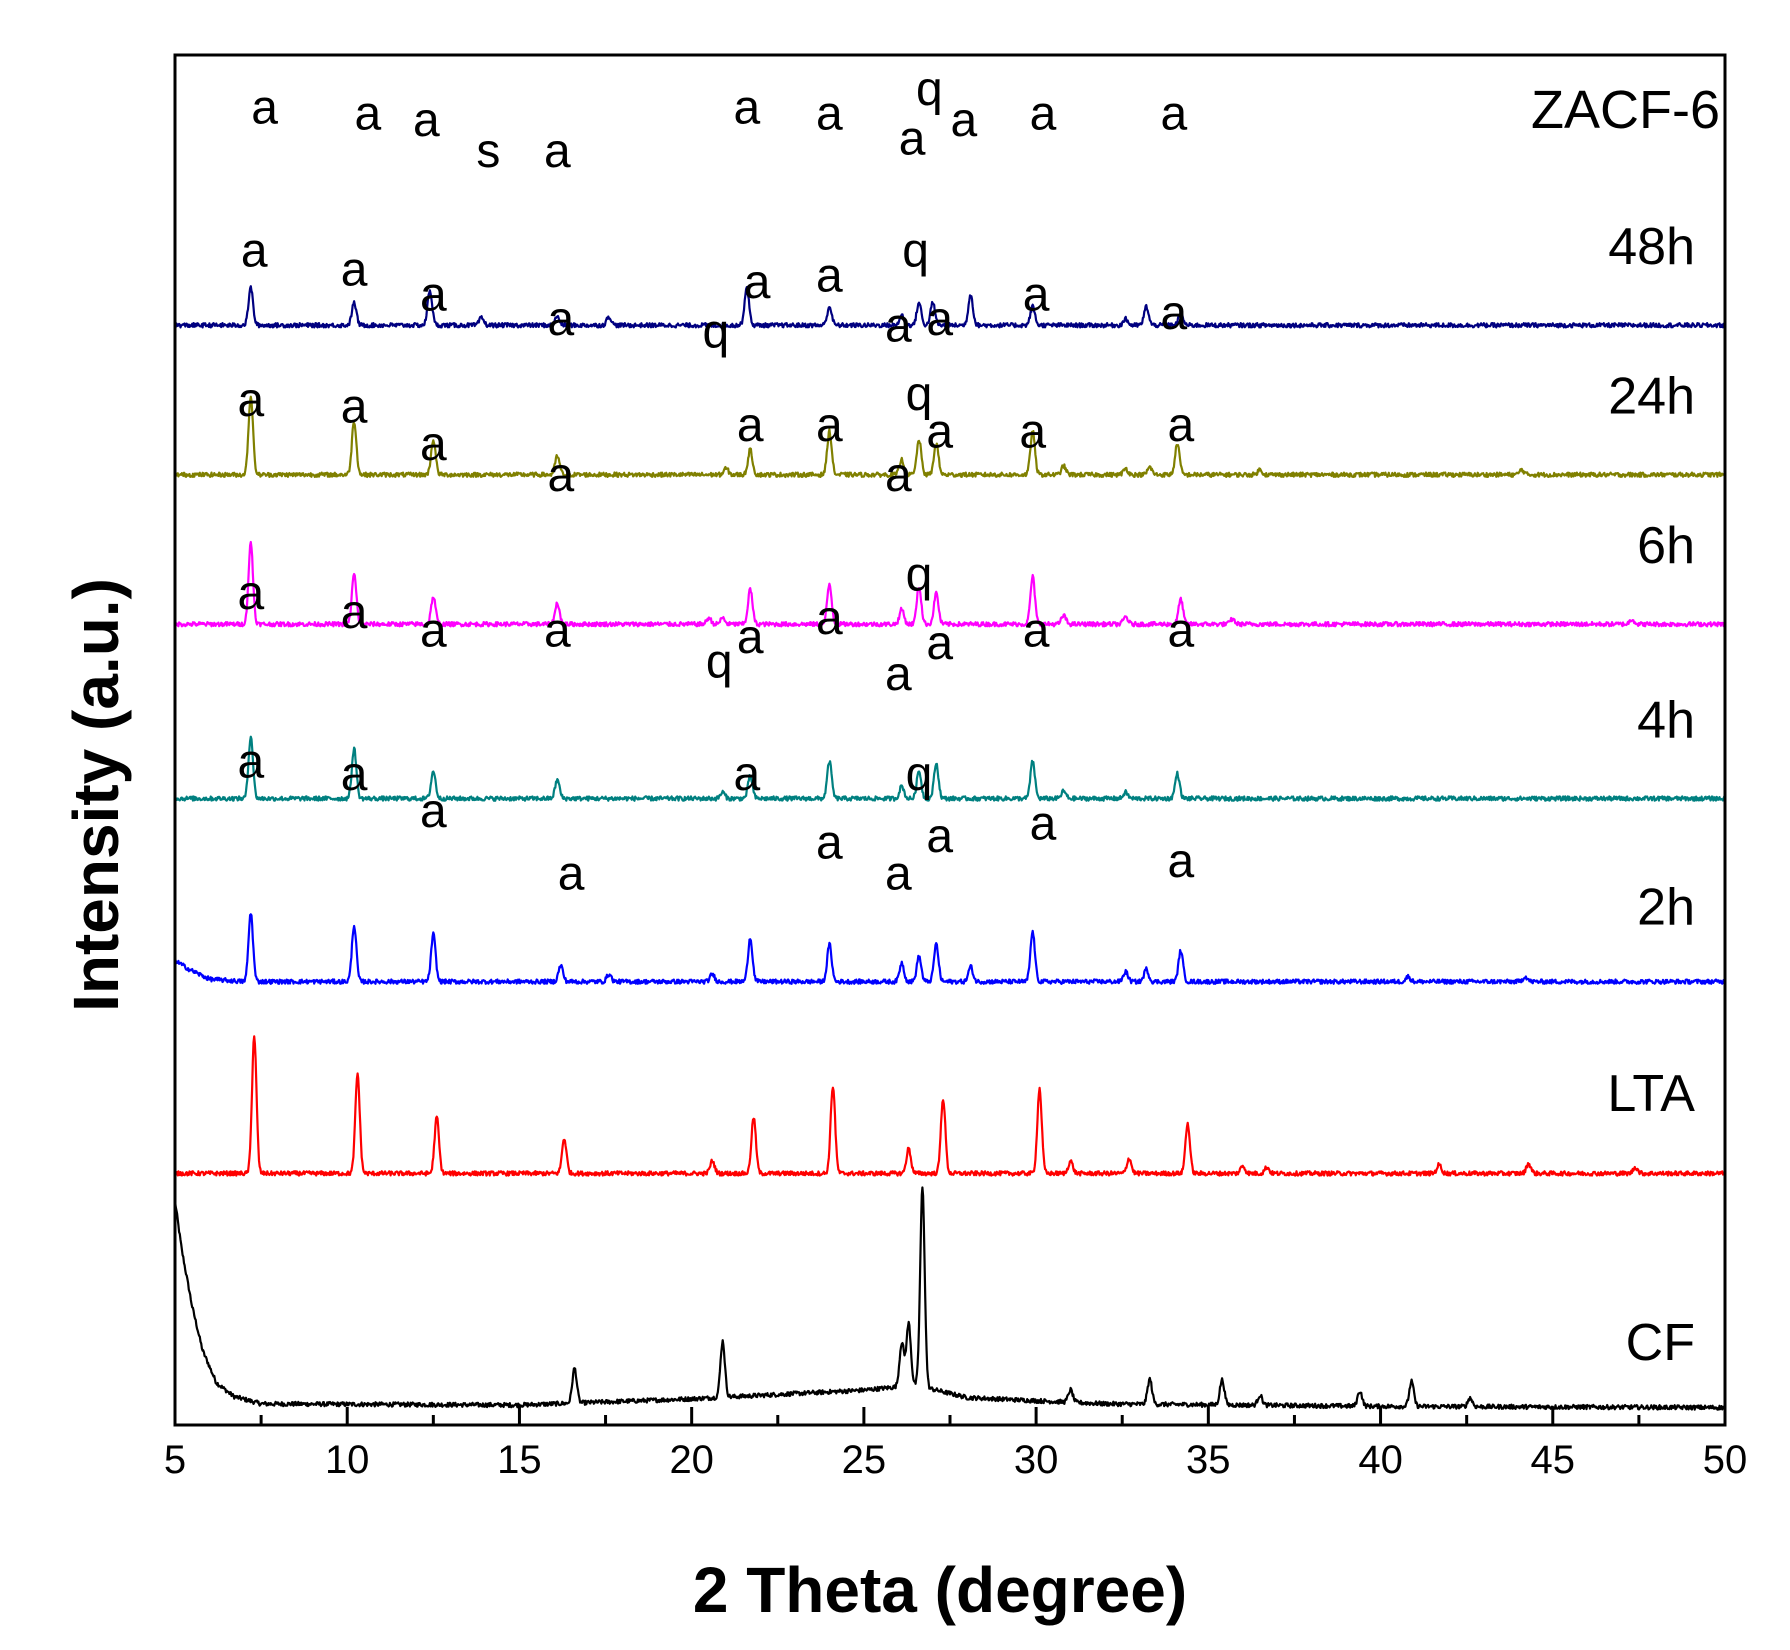 The image size is (1790, 1650). What do you see at coordinates (1666, 907) in the screenshot?
I see `series-label-2h: 2h` at bounding box center [1666, 907].